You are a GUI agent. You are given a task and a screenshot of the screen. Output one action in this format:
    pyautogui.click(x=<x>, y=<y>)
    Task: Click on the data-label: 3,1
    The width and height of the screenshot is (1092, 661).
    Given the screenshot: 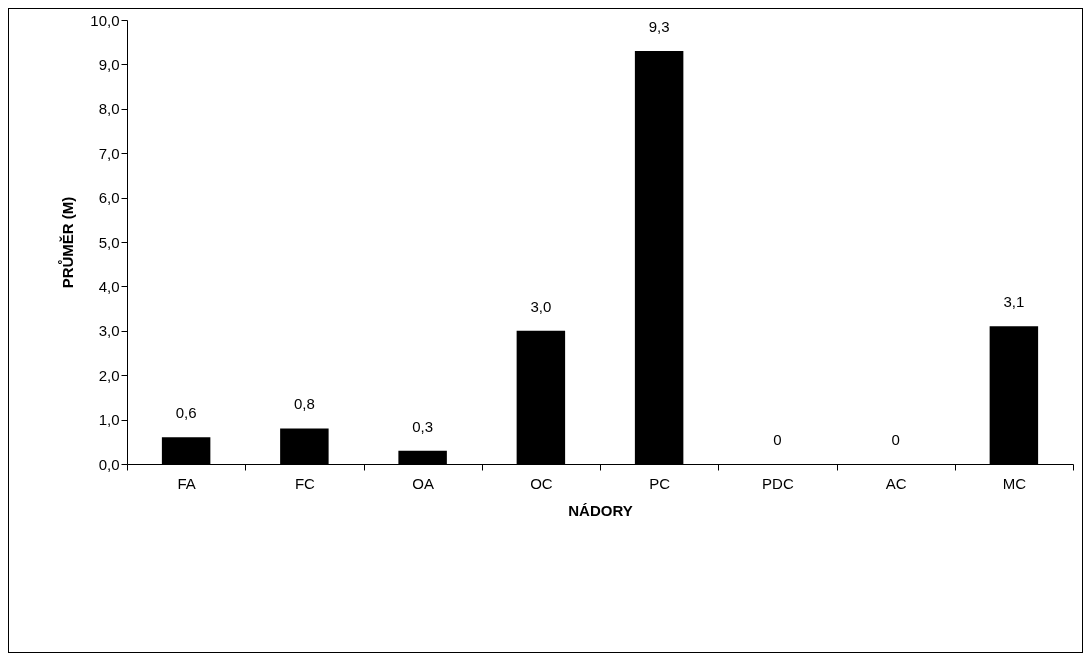 What is the action you would take?
    pyautogui.click(x=1014, y=302)
    